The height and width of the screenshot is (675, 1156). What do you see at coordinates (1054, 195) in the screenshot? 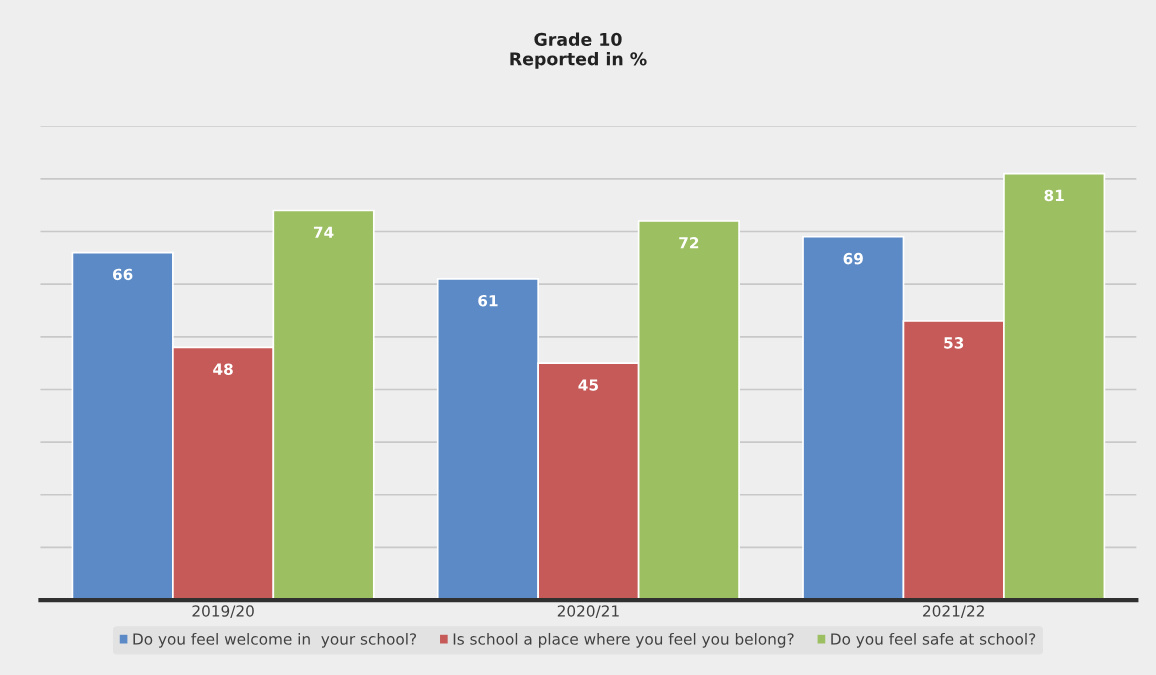
I see `data-label: 81` at bounding box center [1054, 195].